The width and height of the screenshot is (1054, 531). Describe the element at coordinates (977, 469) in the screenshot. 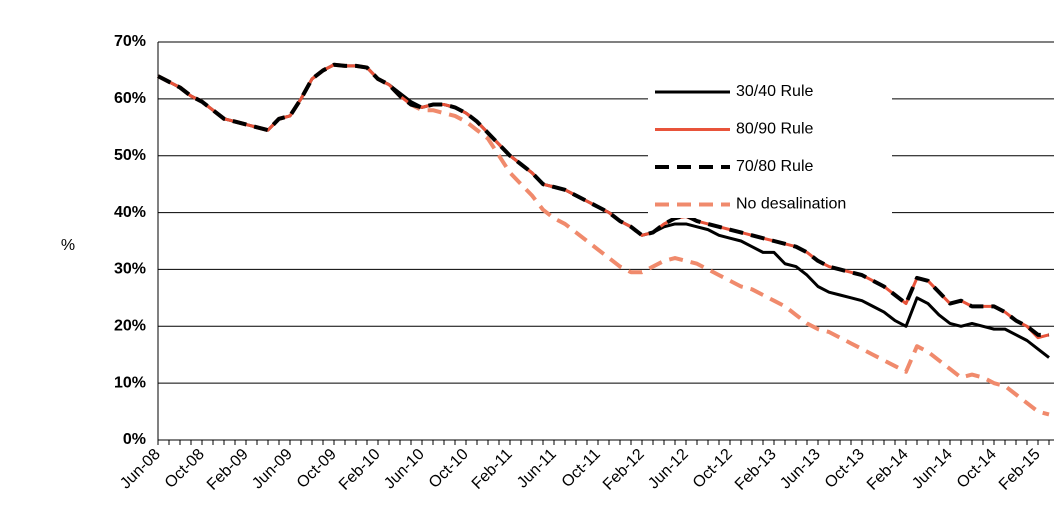

I see `x-tick-label: Oct-14` at that location.